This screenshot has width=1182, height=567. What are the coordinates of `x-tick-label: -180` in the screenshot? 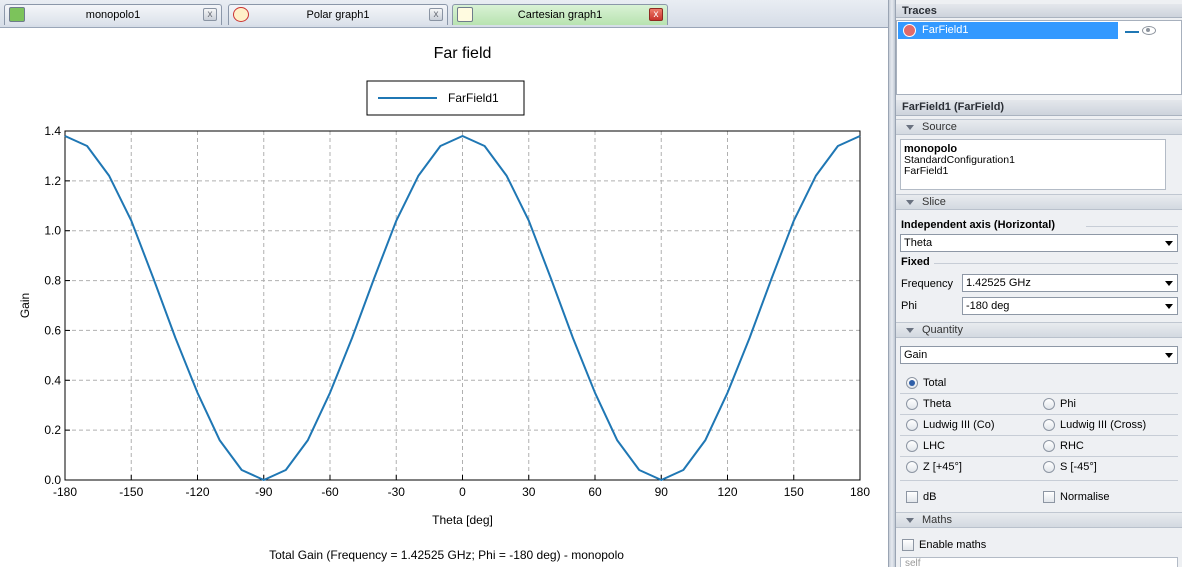 It's located at (65, 492).